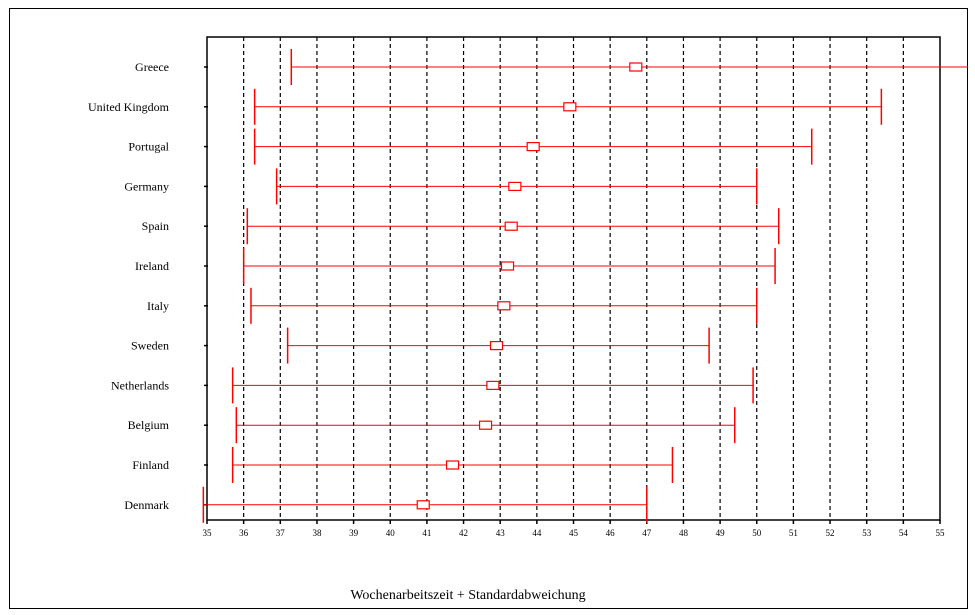 The image size is (975, 615). I want to click on category-label: Ireland, so click(152, 266).